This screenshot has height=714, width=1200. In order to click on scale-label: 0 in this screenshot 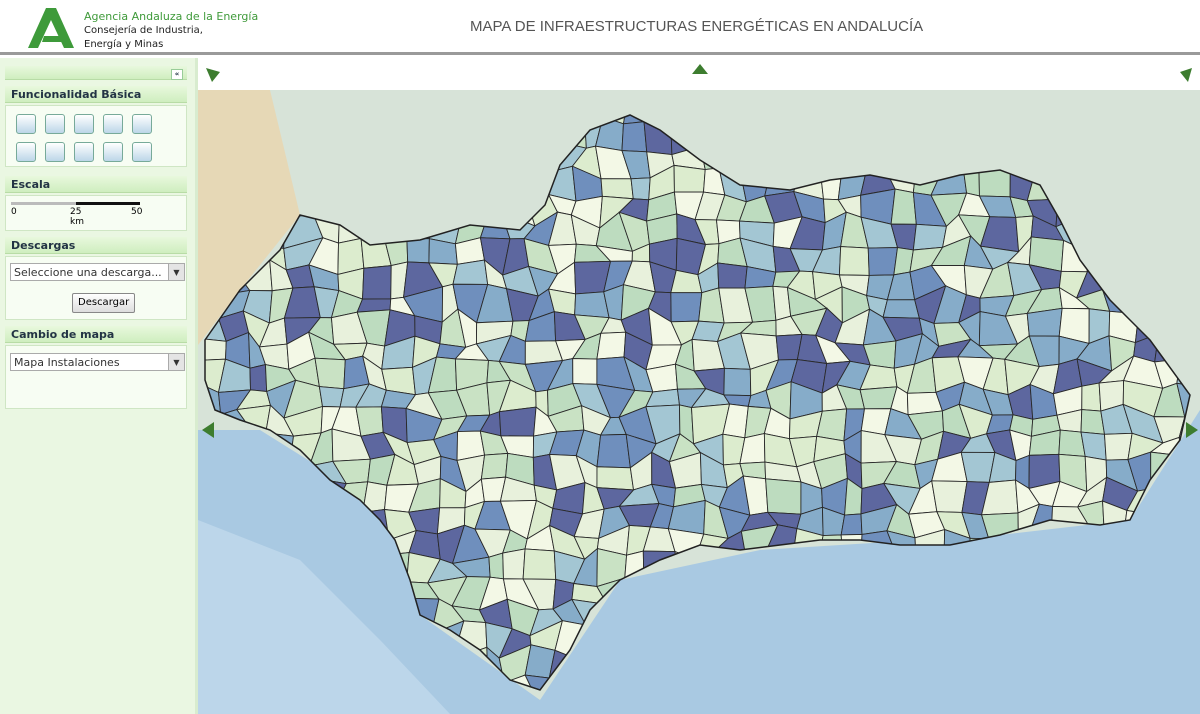, I will do `click(14, 212)`.